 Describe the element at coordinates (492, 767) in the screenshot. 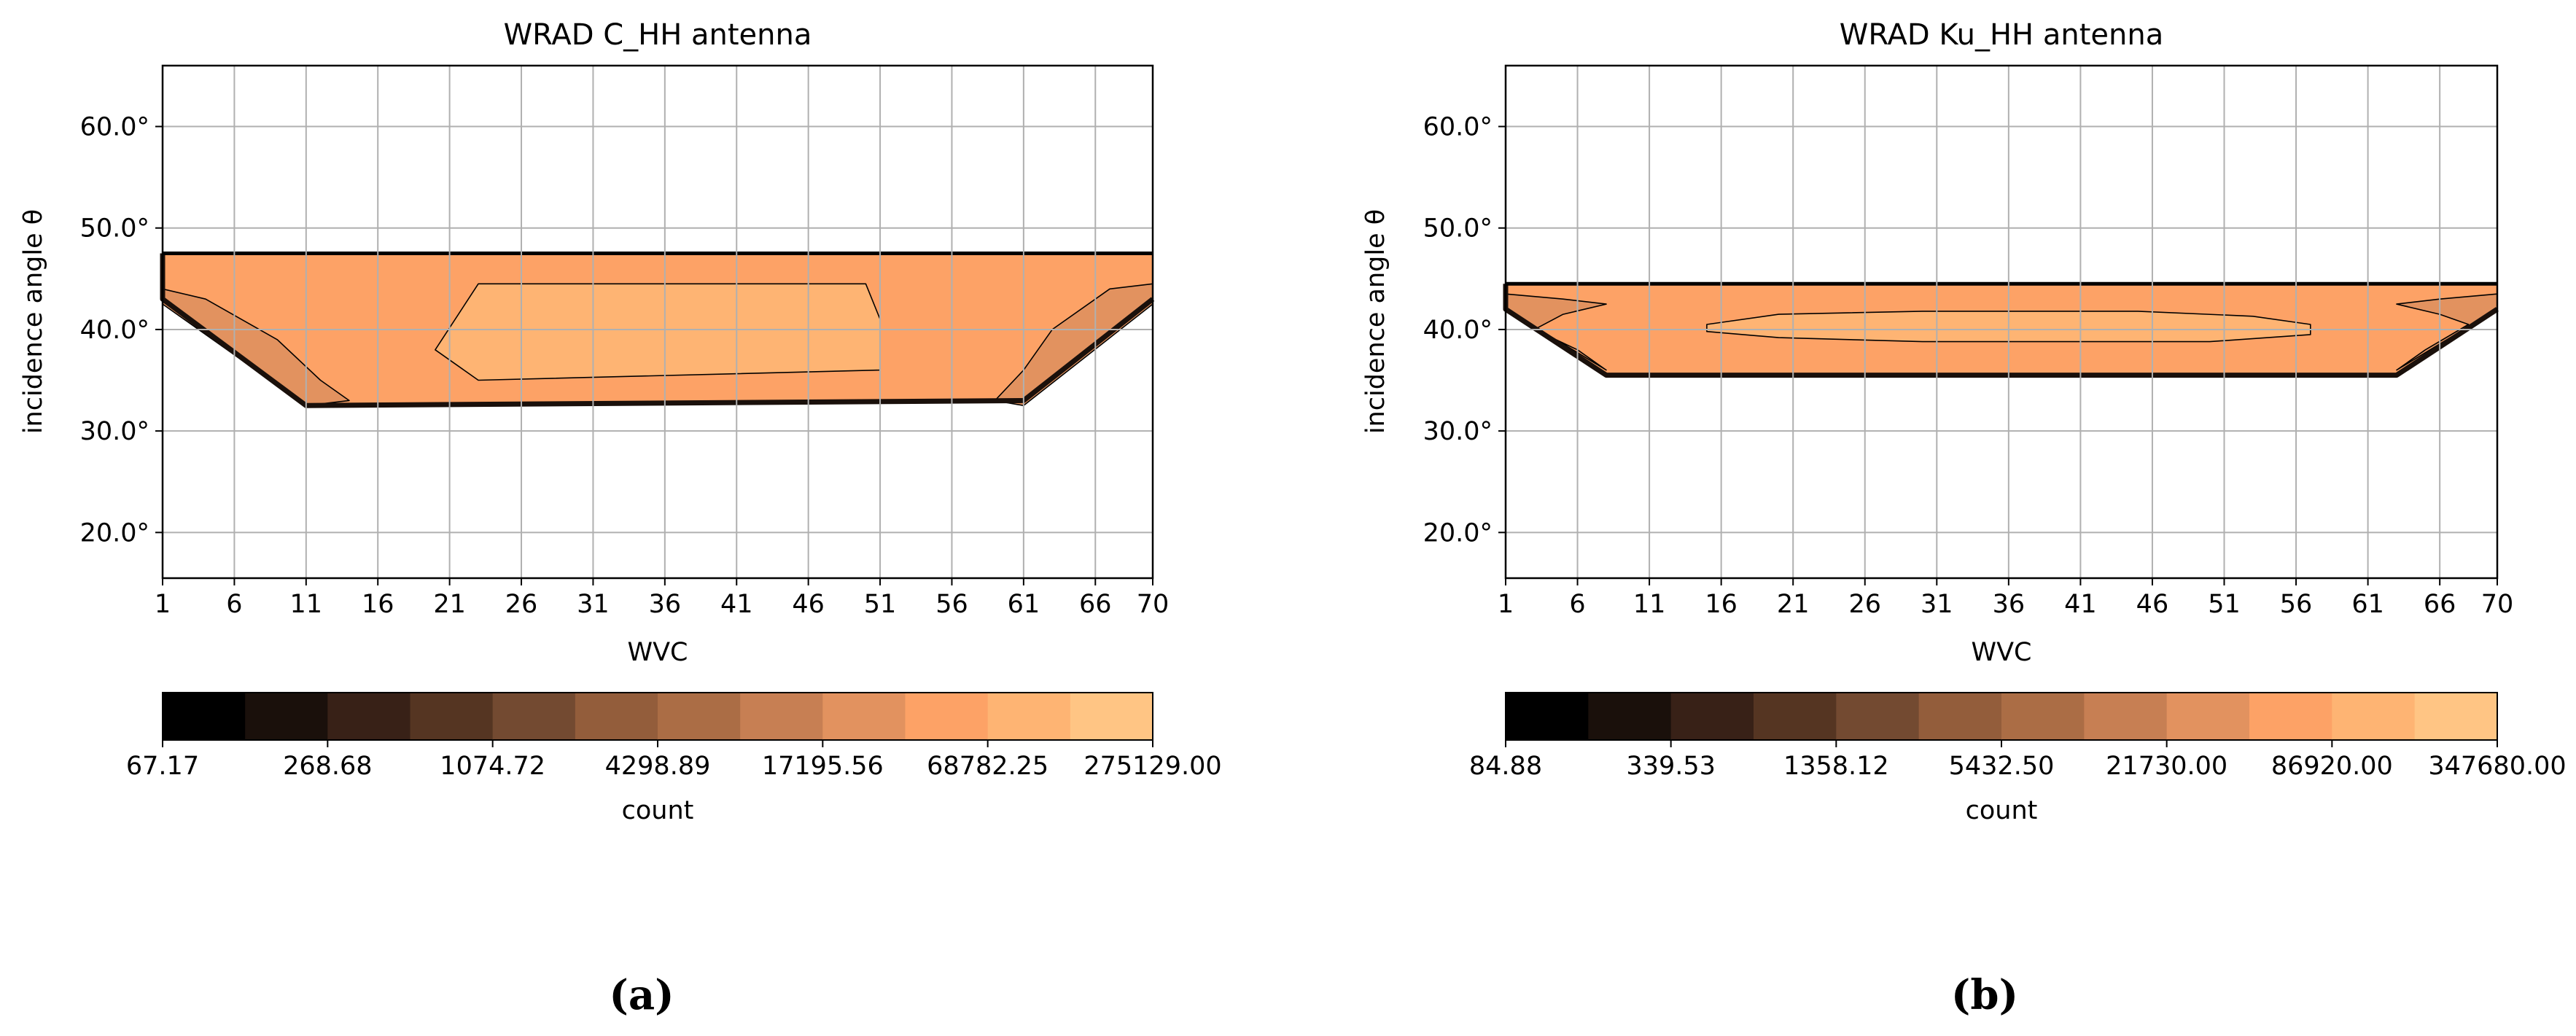

I see `colorbar-tick-label: 1074.72` at that location.